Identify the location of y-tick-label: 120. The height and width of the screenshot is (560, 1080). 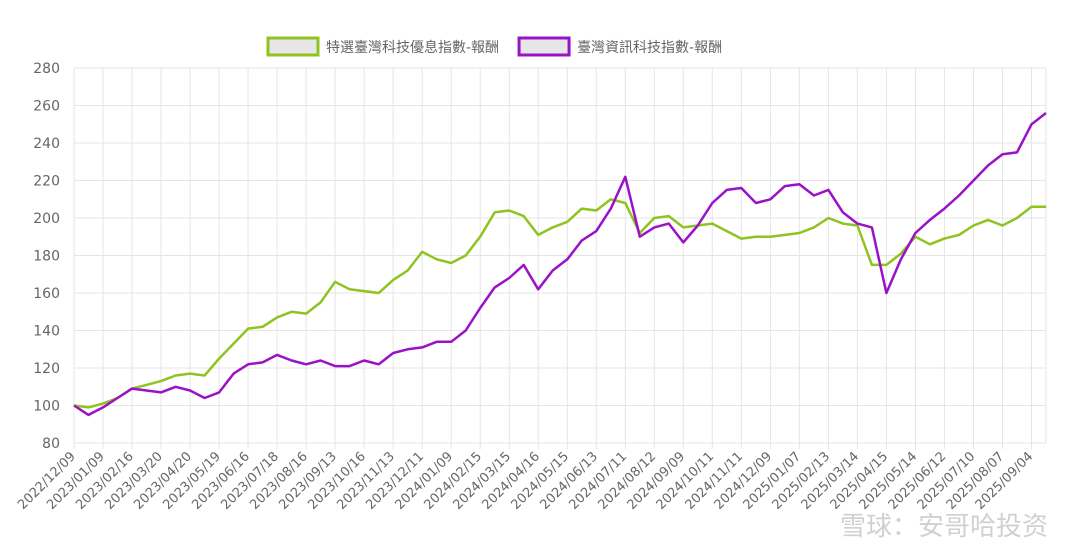
(46, 369).